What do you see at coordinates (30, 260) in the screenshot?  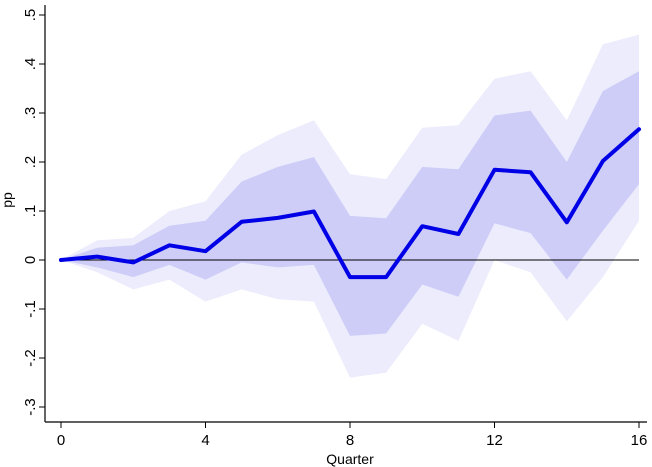 I see `y-tick-label: 0` at bounding box center [30, 260].